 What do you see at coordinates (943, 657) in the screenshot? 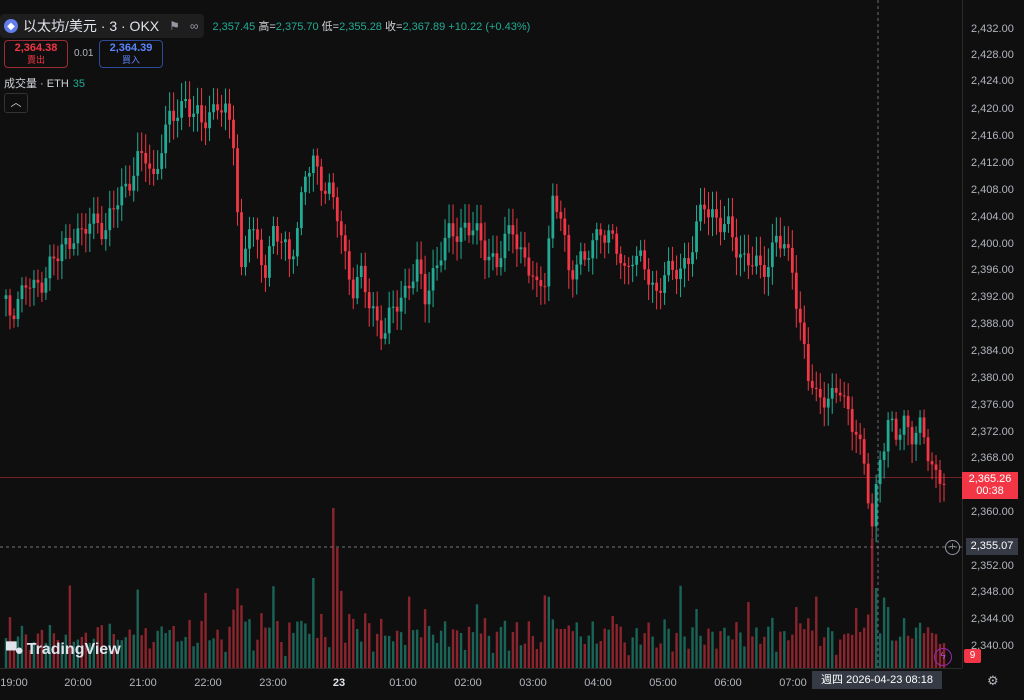
I see `lightning-icon: ϟ` at bounding box center [943, 657].